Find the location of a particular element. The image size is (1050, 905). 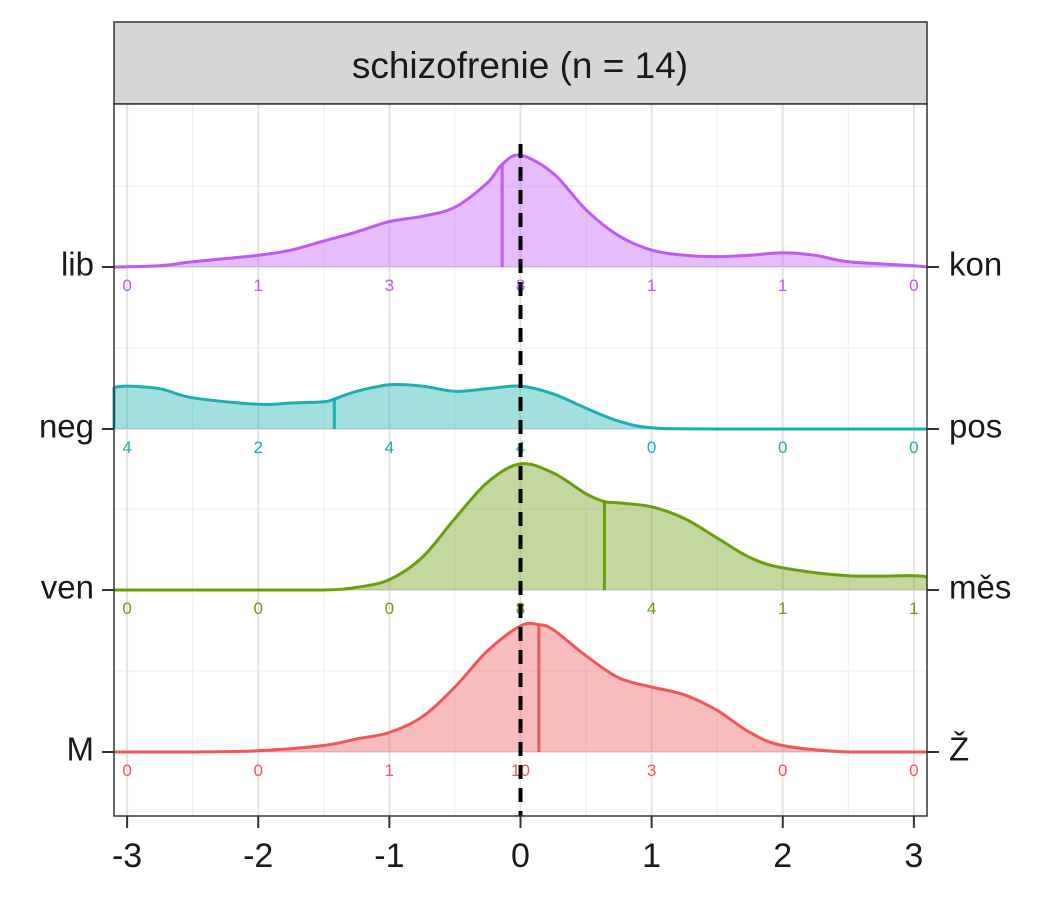

facet-title: schizofrenie (n = 14) is located at coordinates (520, 65).